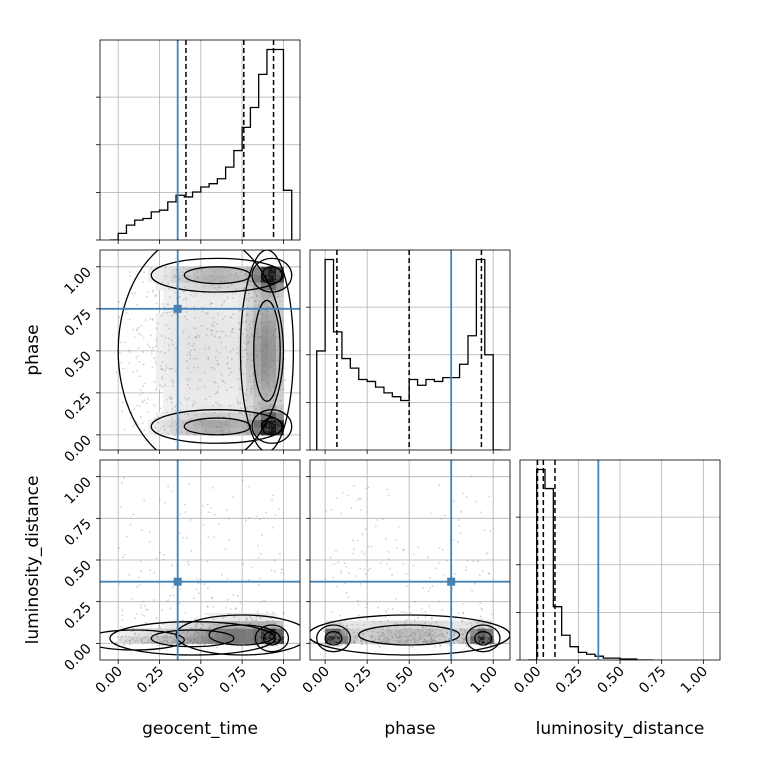 Image resolution: width=760 pixels, height=760 pixels. Describe the element at coordinates (177, 308) in the screenshot. I see `truth-marker` at that location.